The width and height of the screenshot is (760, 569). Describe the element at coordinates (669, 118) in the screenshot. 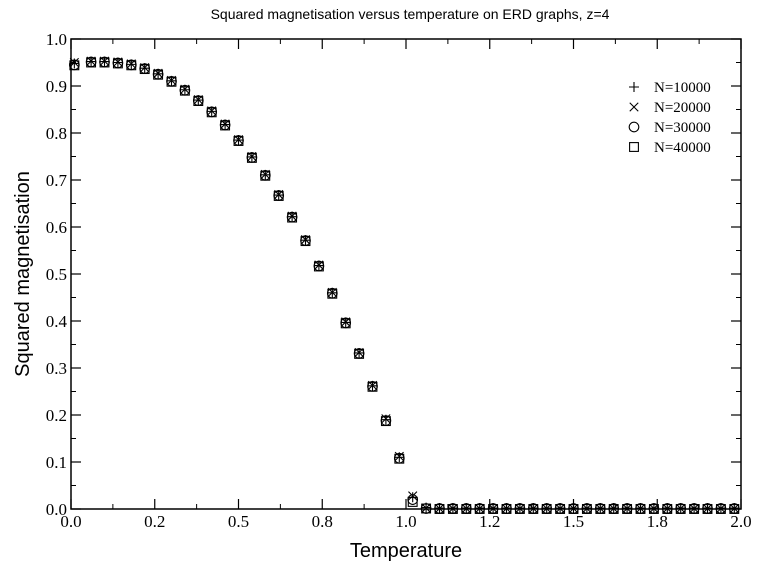

I see `legend: N=10000 N=20000 N=30000 N=40000` at that location.